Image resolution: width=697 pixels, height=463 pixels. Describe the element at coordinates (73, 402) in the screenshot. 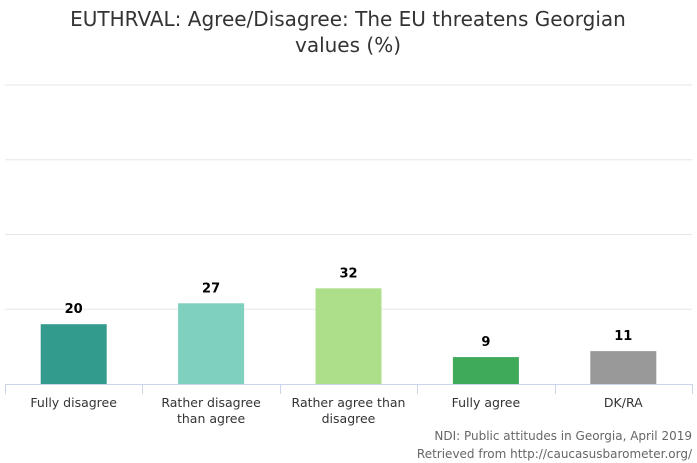

I see `x-tick-label: Fully disagree` at that location.